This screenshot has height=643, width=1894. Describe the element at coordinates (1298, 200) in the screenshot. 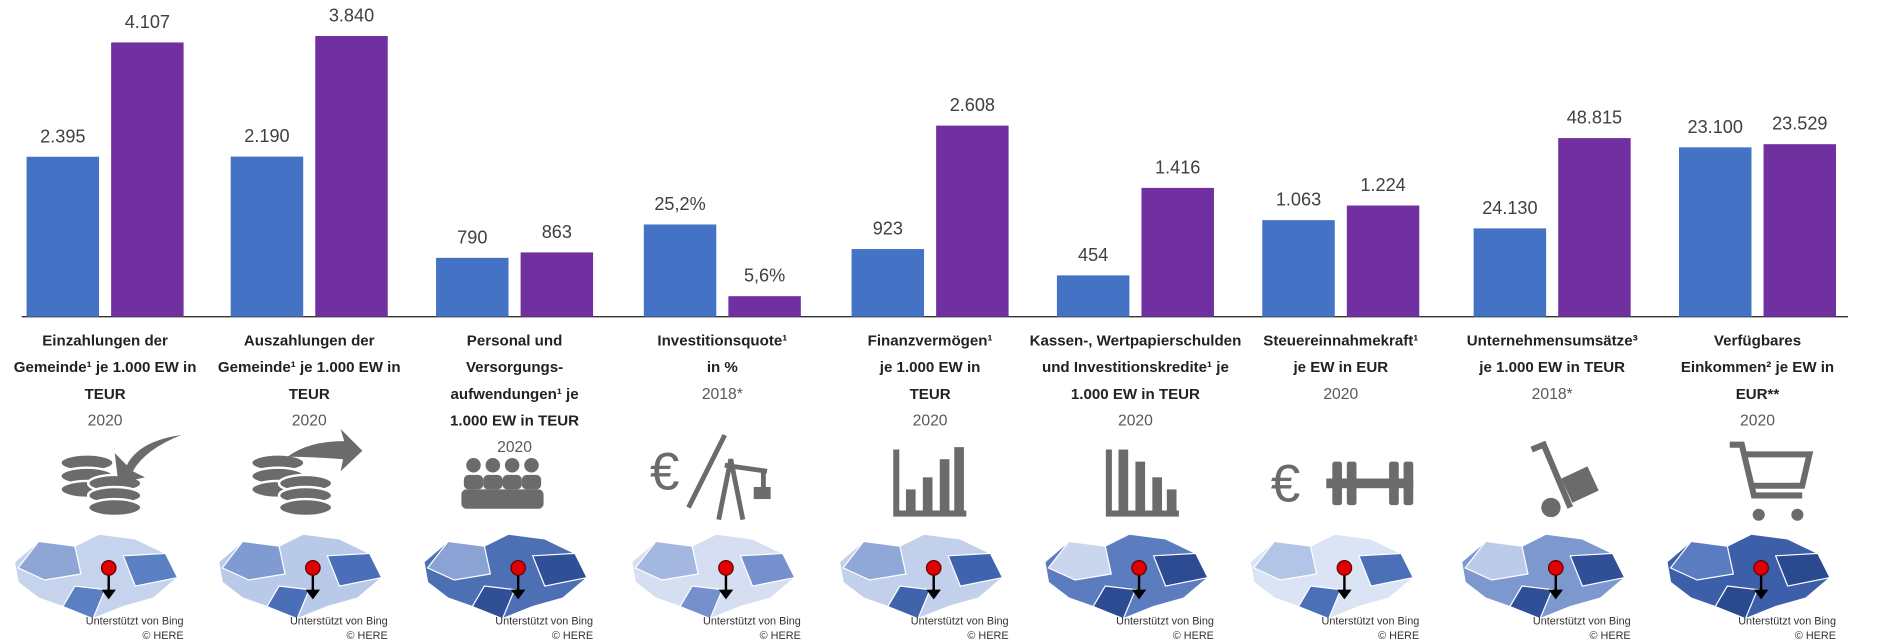

I see `value-label: 1.063` at that location.